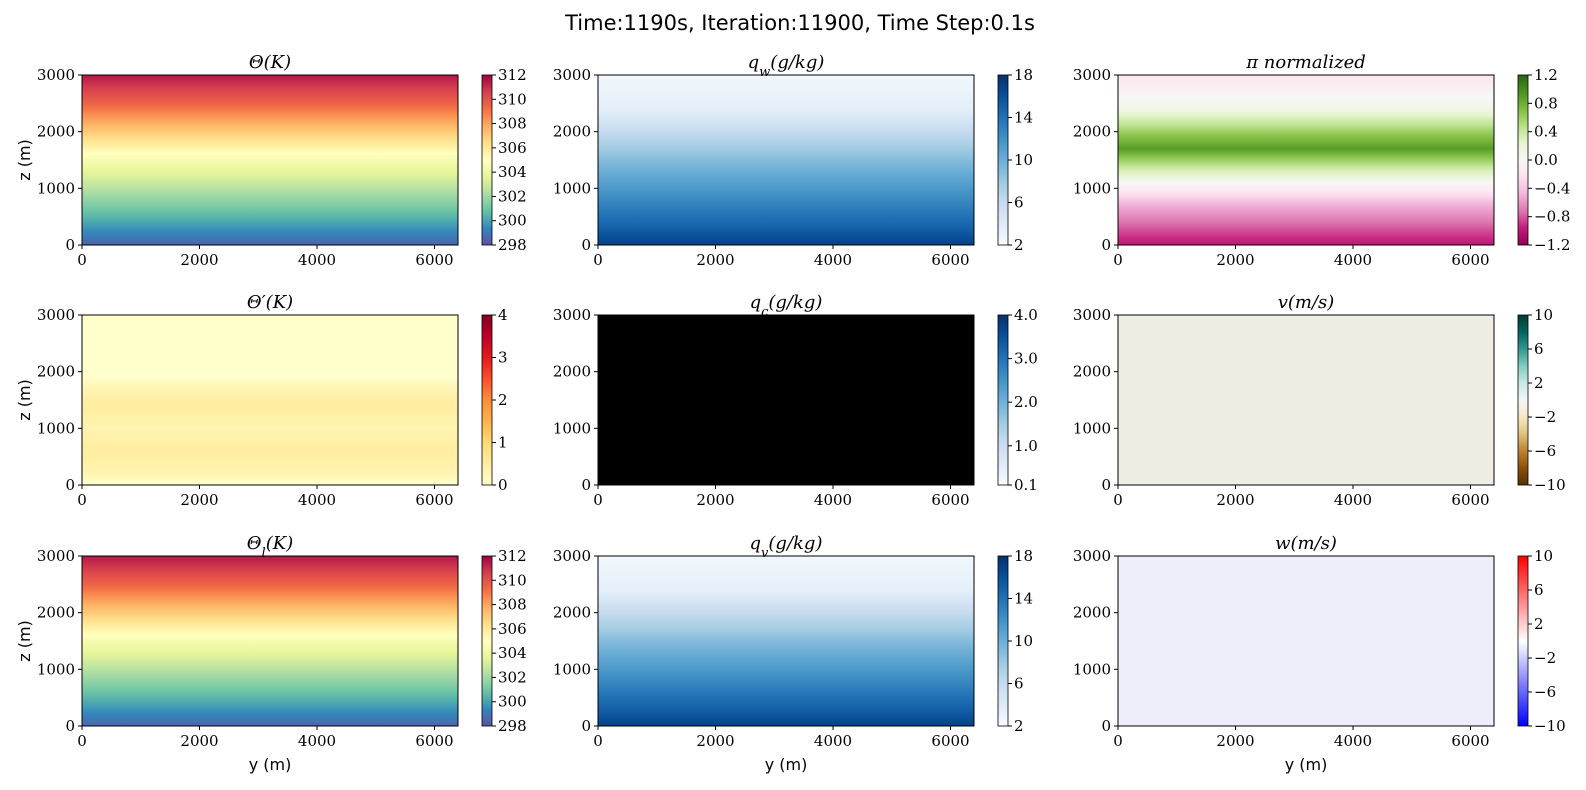  What do you see at coordinates (1552, 217) in the screenshot?
I see `pi-colorbar-tick-label: −0.8` at bounding box center [1552, 217].